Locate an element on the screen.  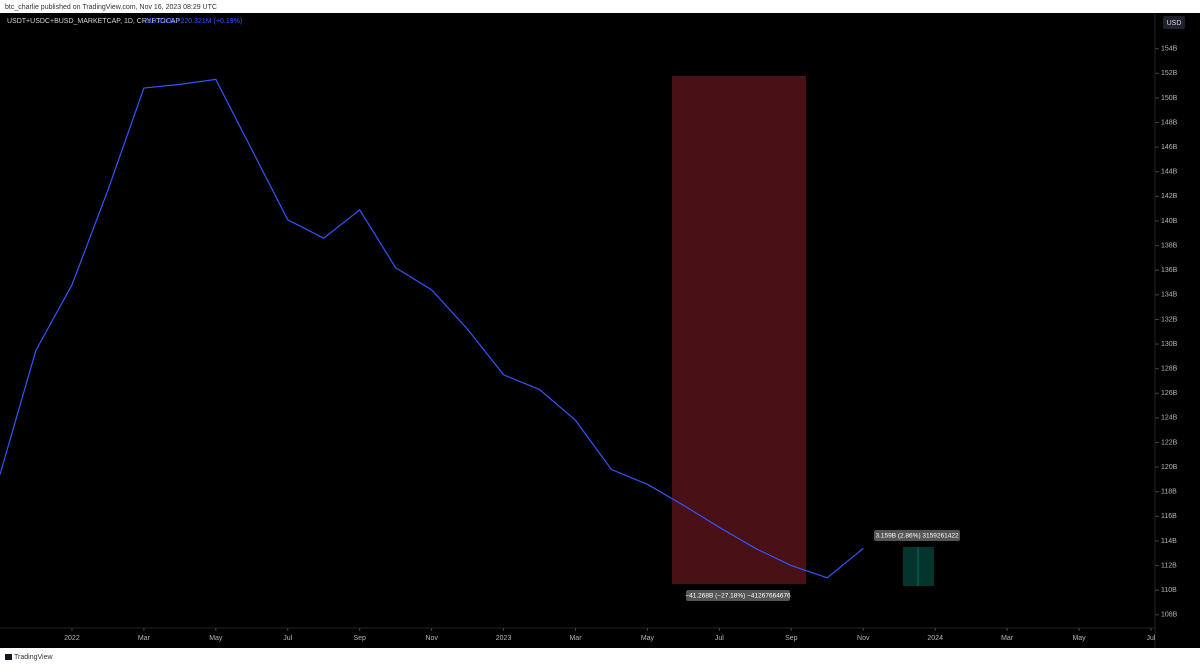
brand: TradingView is located at coordinates (33, 657).